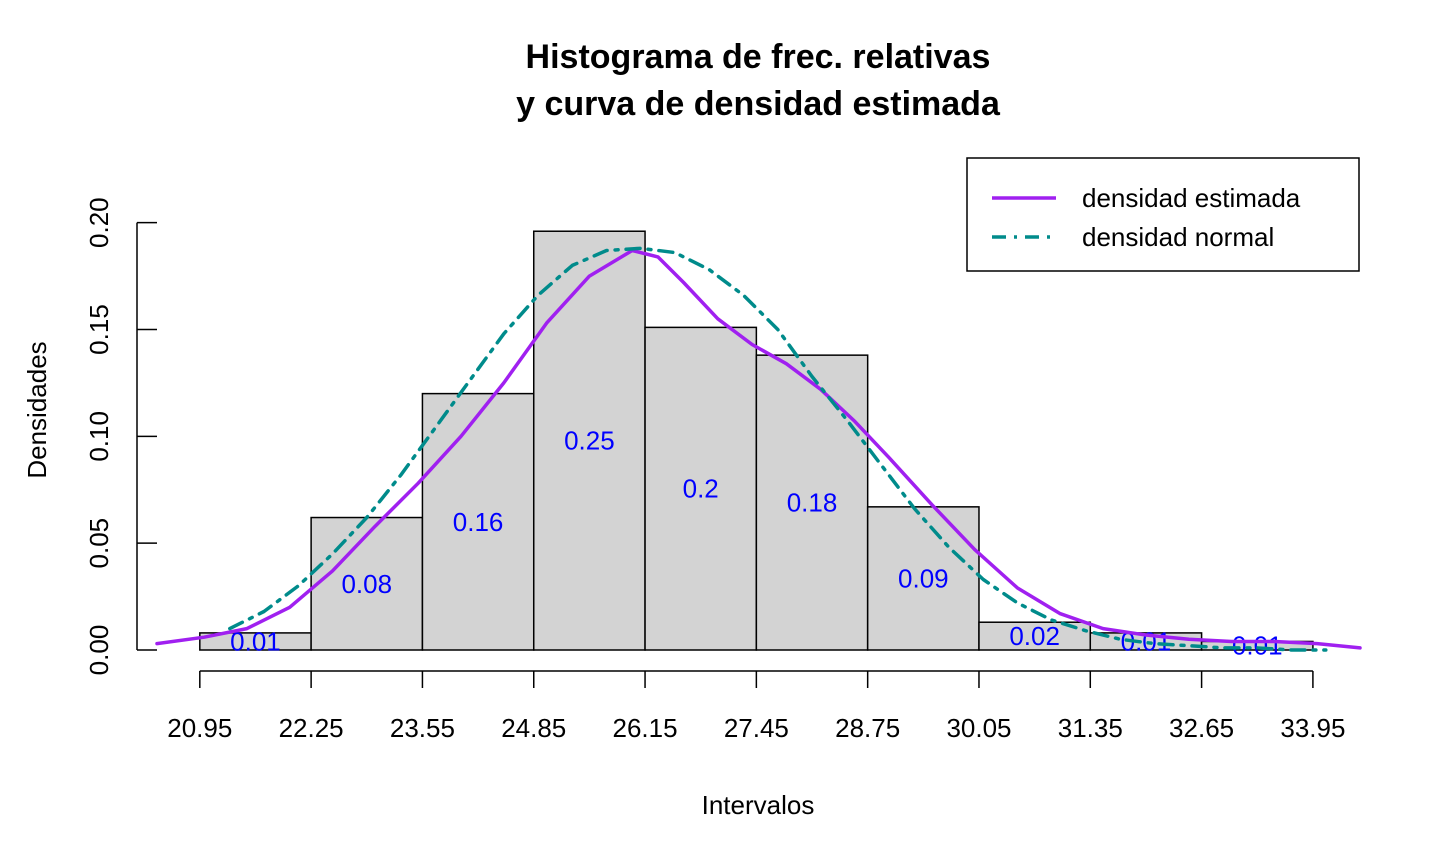 This screenshot has width=1440, height=864. I want to click on bar-value-label: 0.08, so click(366, 584).